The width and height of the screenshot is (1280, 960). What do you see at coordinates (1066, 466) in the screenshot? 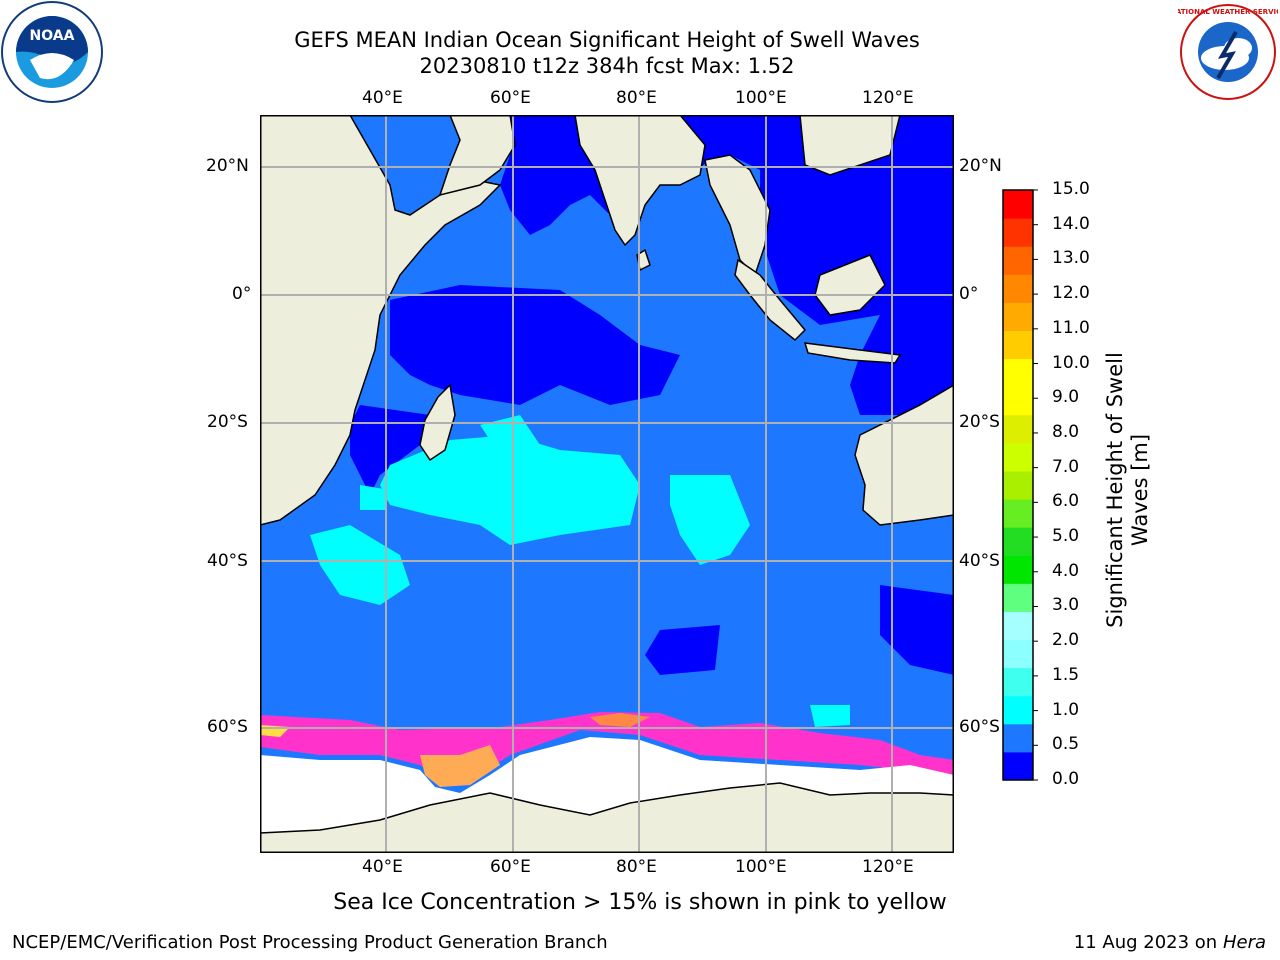
I see `colorbar-tick-label: 7.0` at bounding box center [1066, 466].